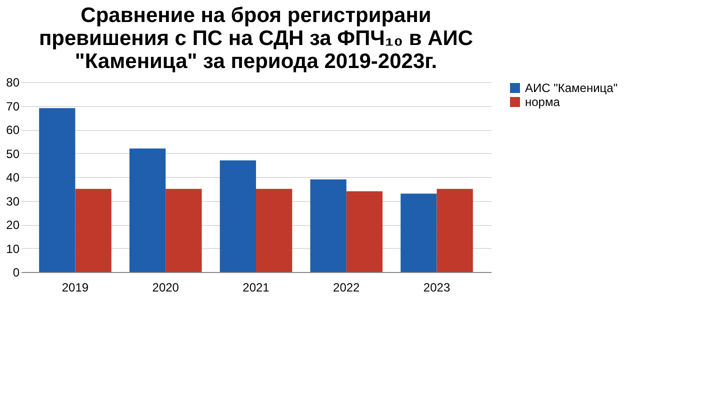  I want to click on x-tick-label: 2021, so click(256, 287).